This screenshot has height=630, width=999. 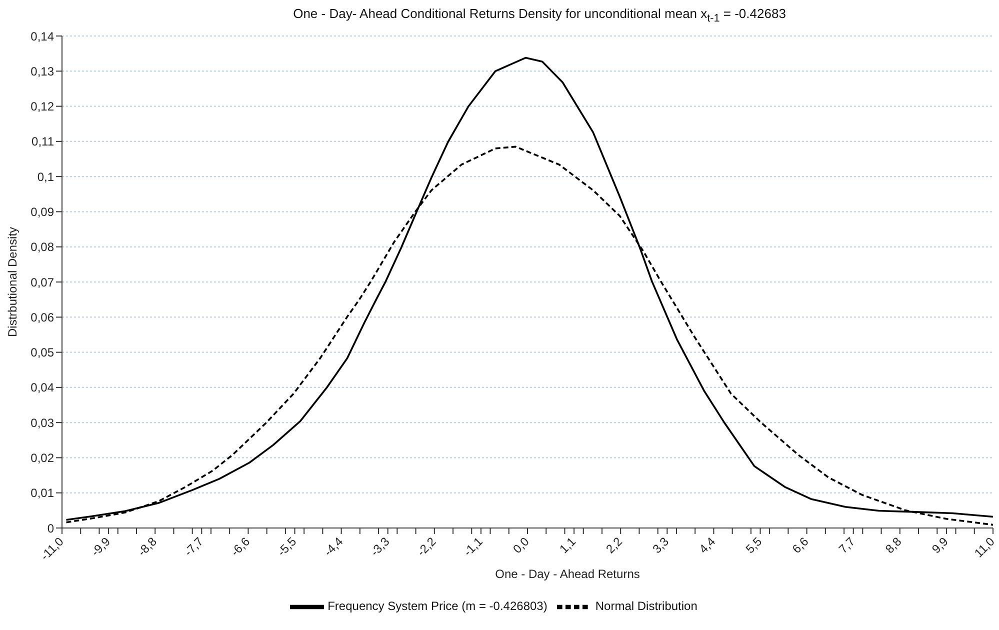 What do you see at coordinates (42, 71) in the screenshot?
I see `y-tick-label: 0,13` at bounding box center [42, 71].